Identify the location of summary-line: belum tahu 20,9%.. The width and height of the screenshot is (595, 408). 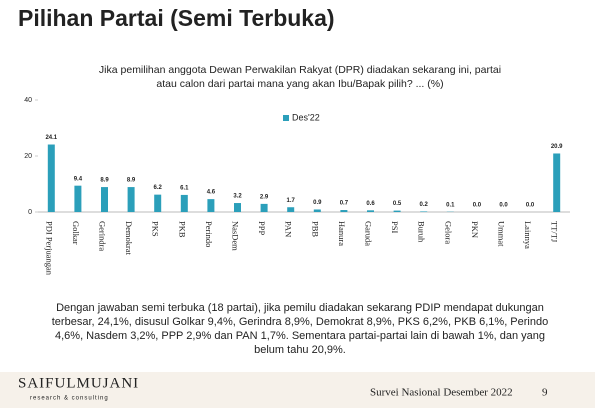
(300, 350).